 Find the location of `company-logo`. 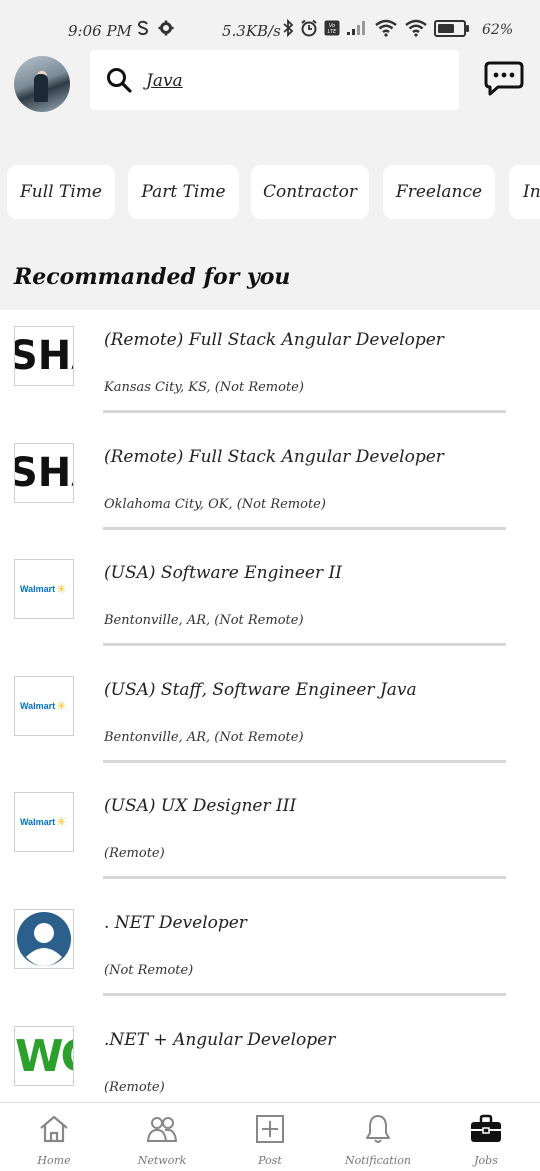

company-logo is located at coordinates (44, 939).